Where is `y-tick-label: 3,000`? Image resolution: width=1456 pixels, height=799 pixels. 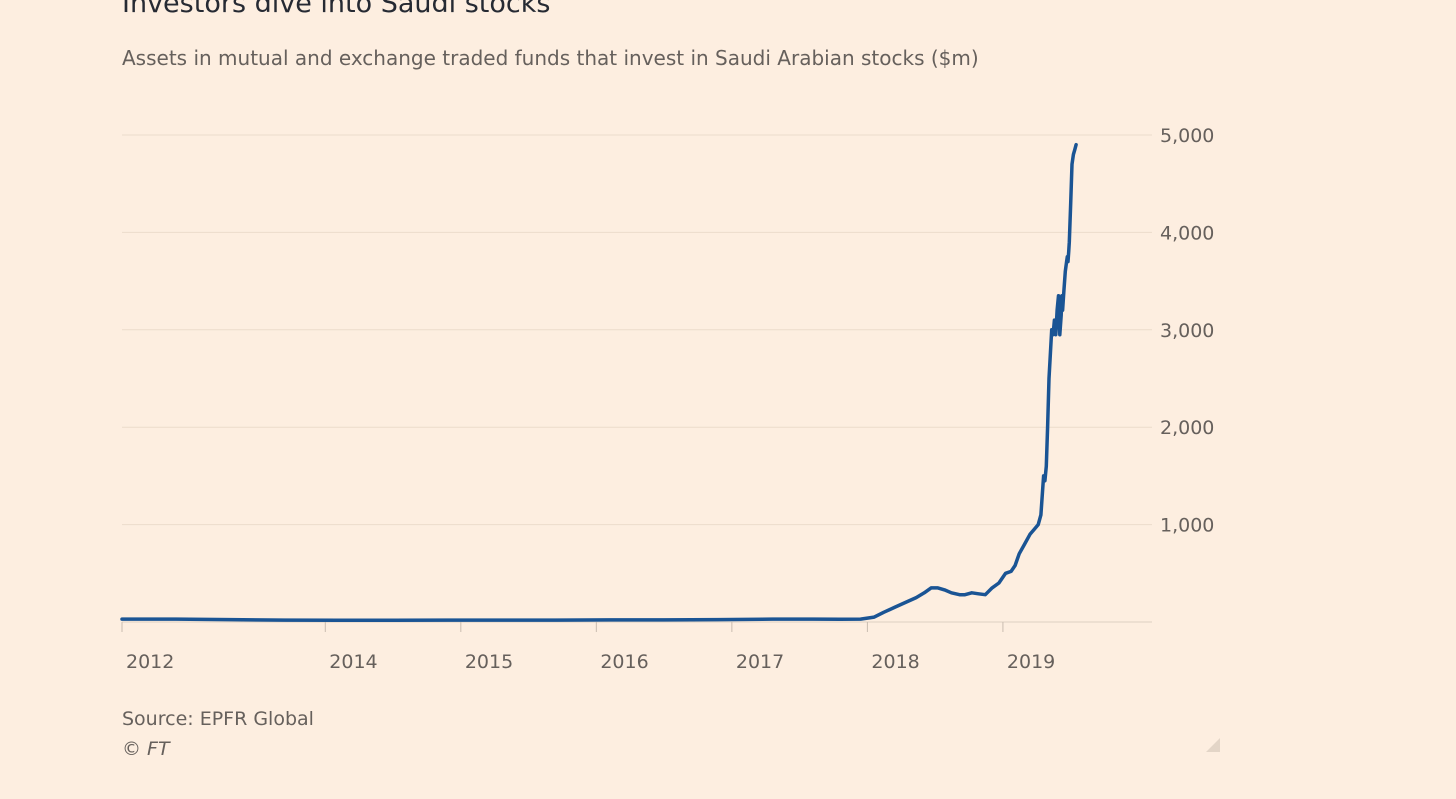
y-tick-label: 3,000 is located at coordinates (1187, 331).